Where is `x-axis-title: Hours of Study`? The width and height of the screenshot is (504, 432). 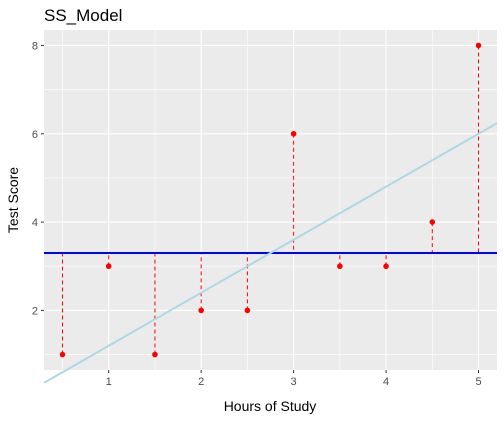
x-axis-title: Hours of Study is located at coordinates (270, 406).